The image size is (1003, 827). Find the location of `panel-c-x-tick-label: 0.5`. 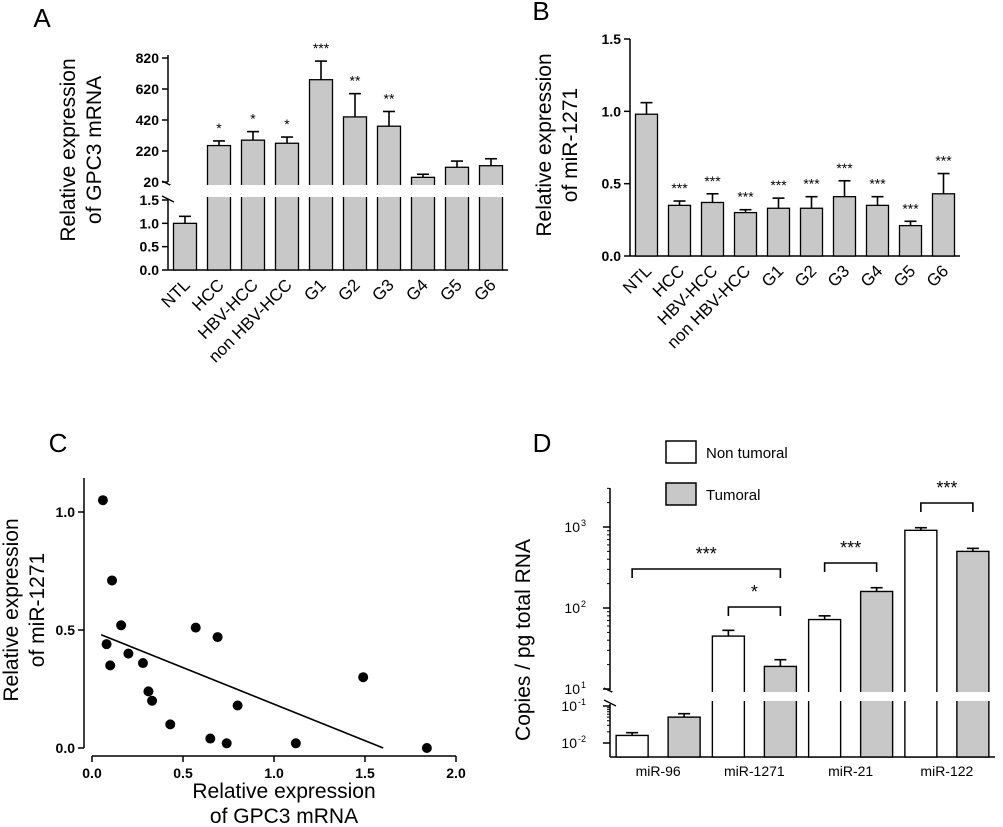

panel-c-x-tick-label: 0.5 is located at coordinates (183, 773).